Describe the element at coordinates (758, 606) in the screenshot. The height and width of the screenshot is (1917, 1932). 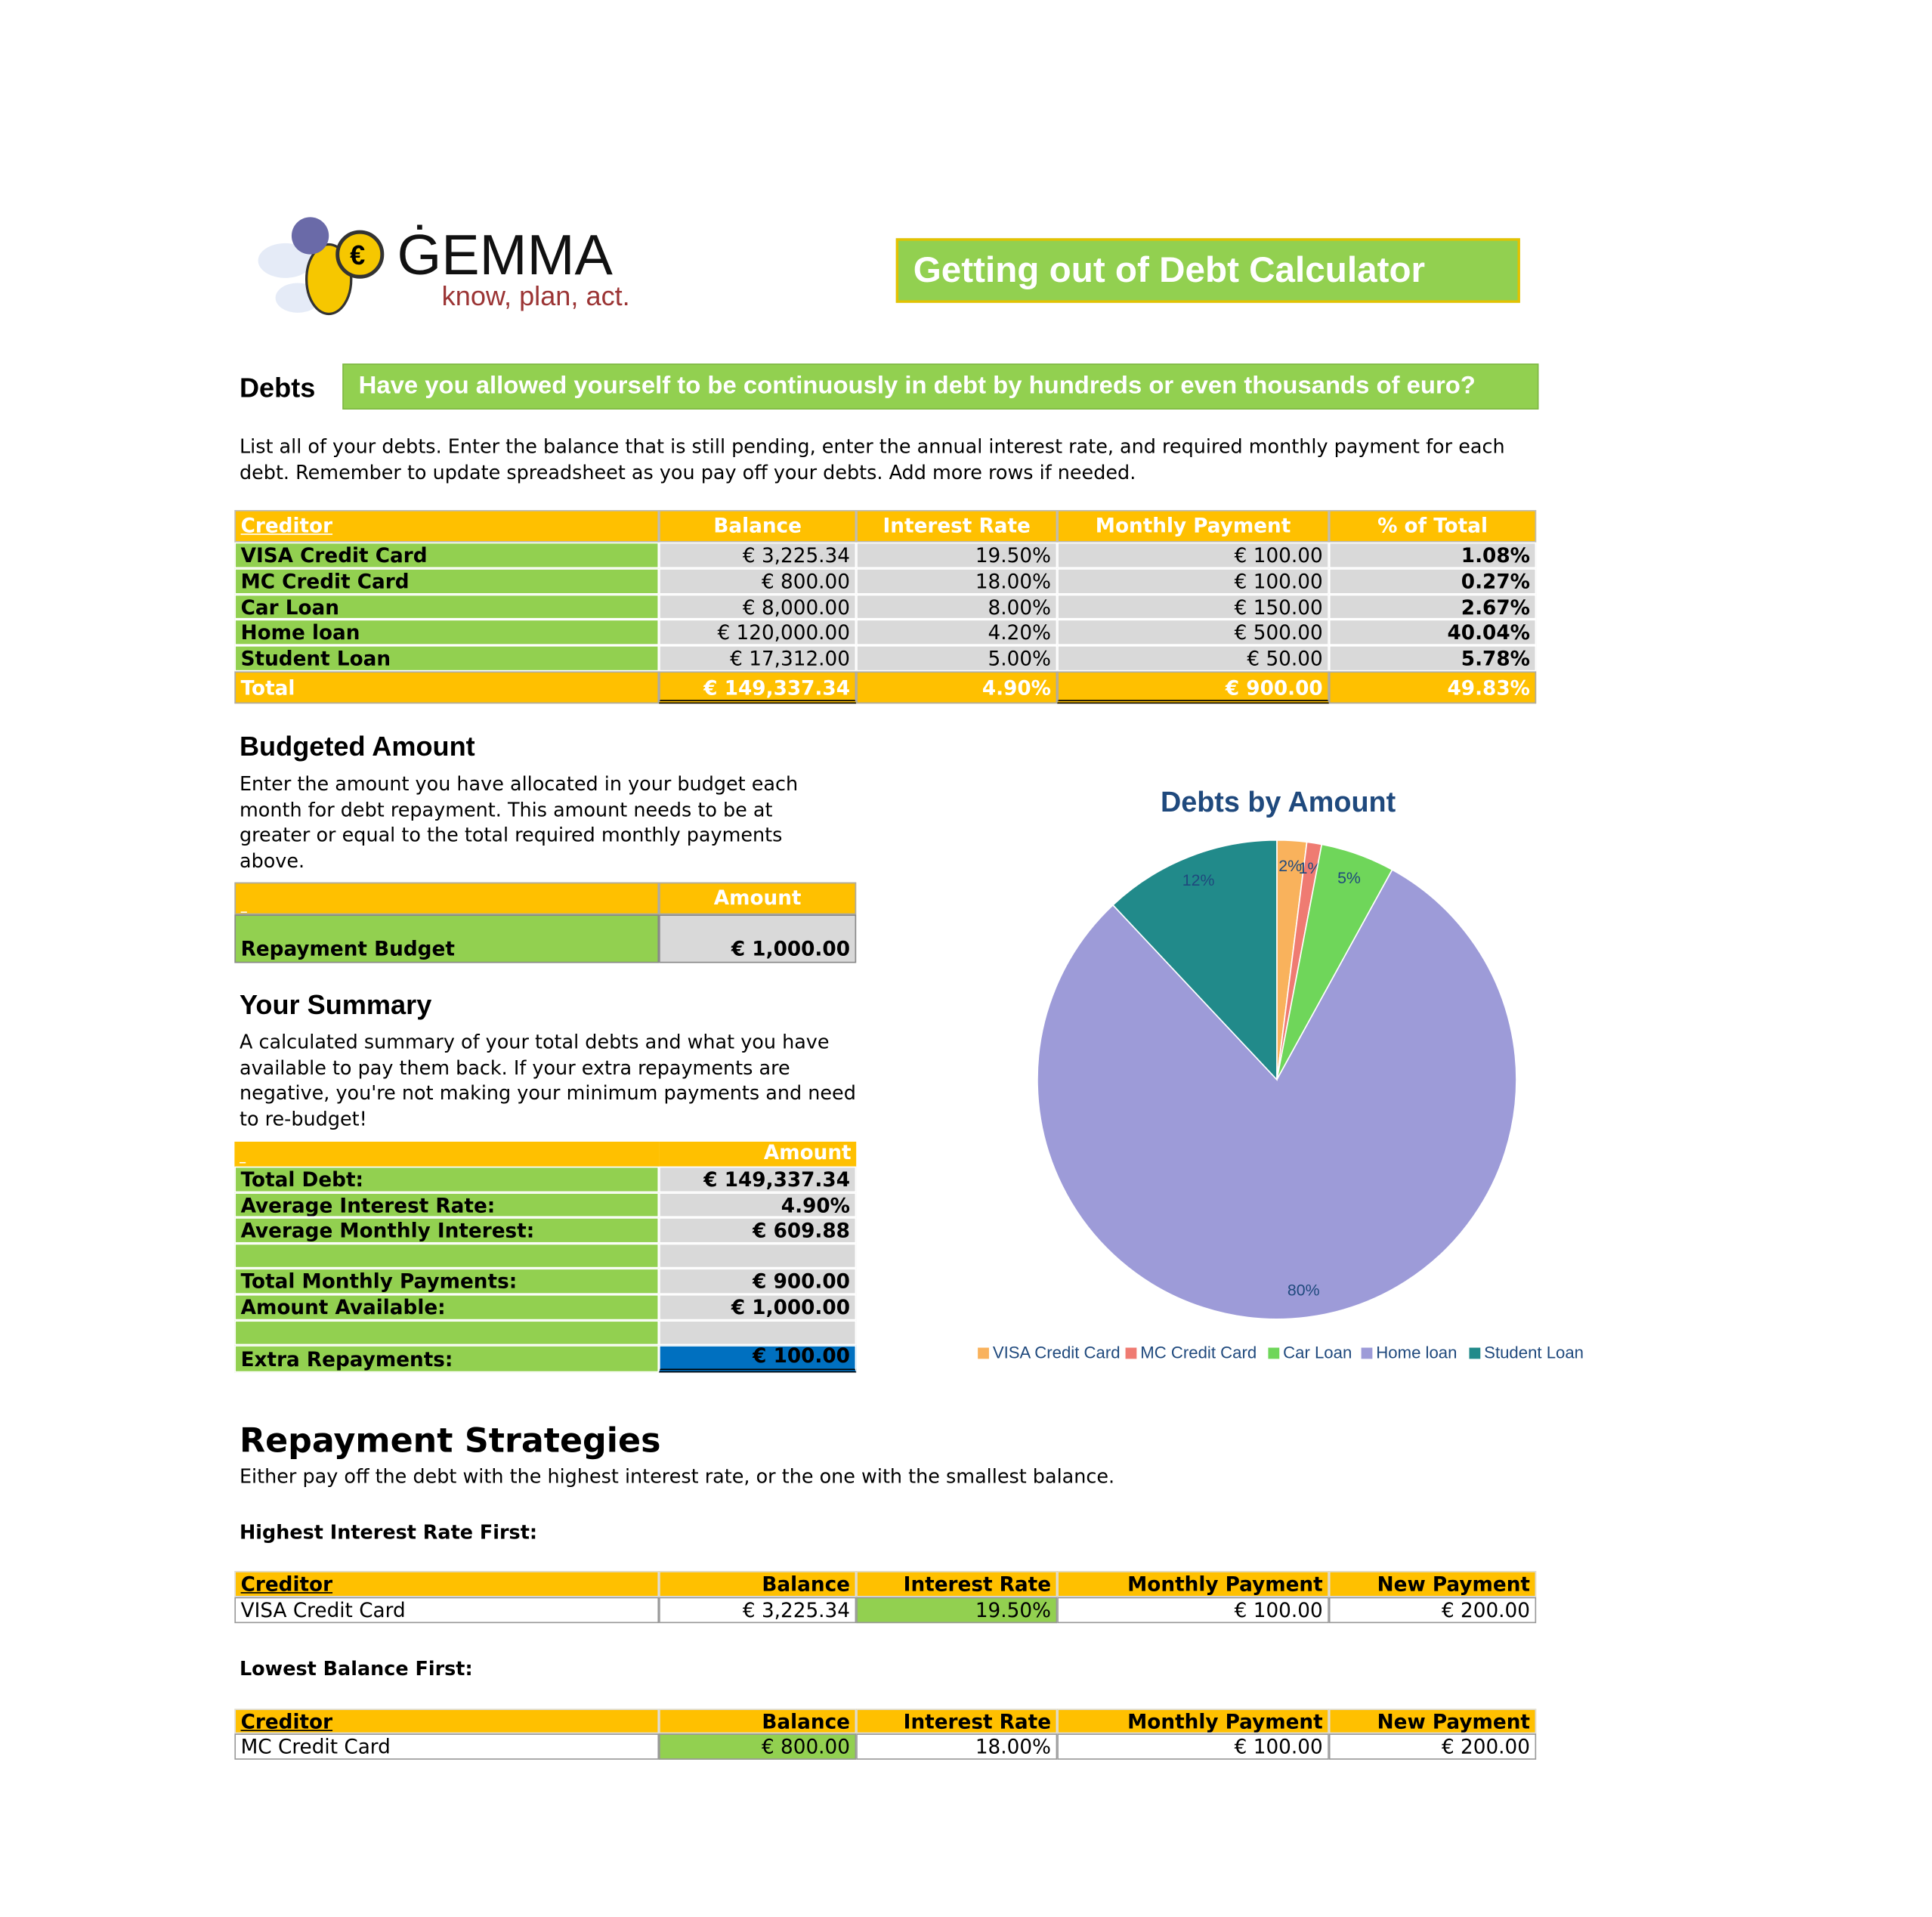
I see `table-cell: € 8,000.00` at that location.